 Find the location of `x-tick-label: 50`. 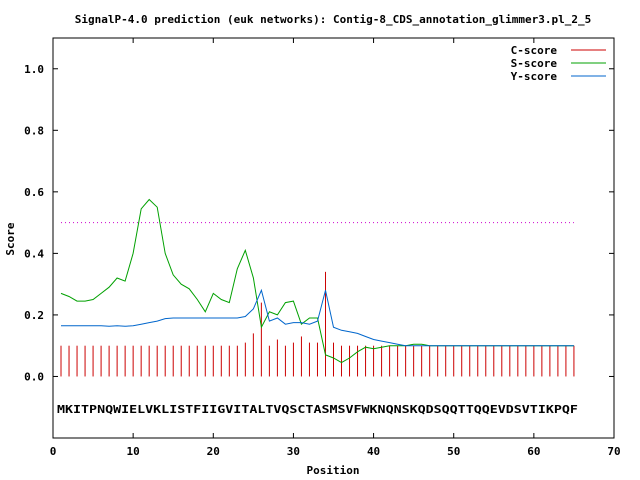

x-tick-label: 50 is located at coordinates (453, 451).